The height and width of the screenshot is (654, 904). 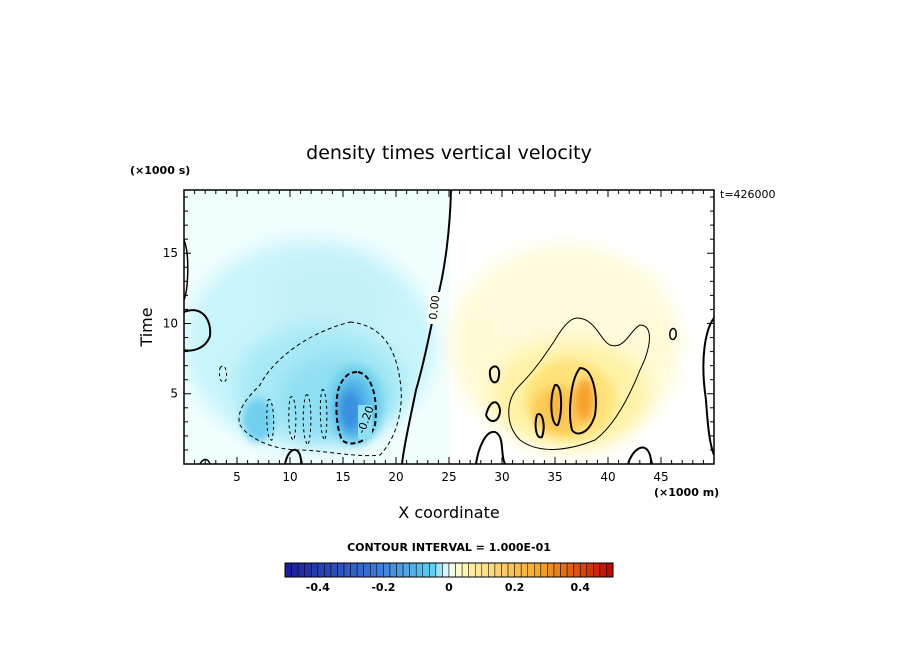 I want to click on colorbar-tick-label: 0.2, so click(x=515, y=587).